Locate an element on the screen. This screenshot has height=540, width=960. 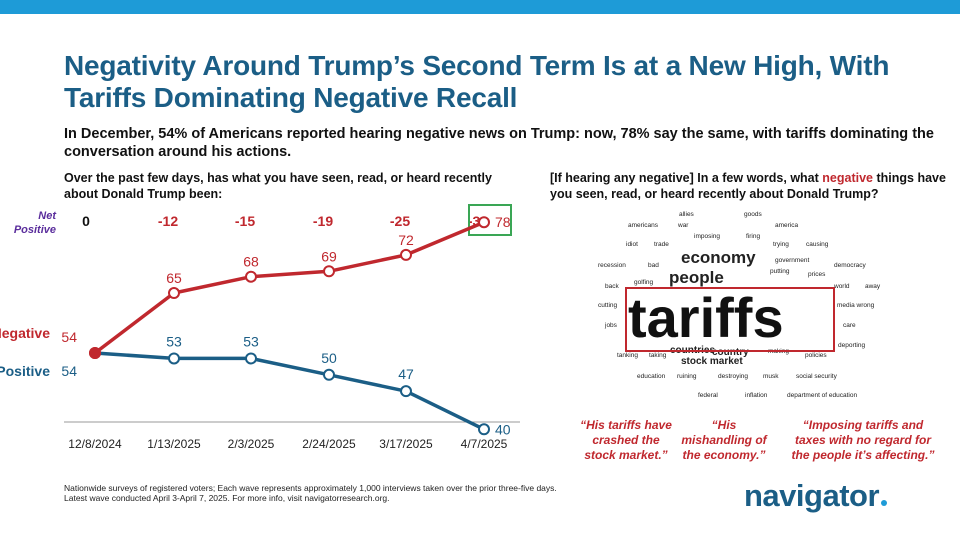
net-highlight-box is located at coordinates (490, 220).